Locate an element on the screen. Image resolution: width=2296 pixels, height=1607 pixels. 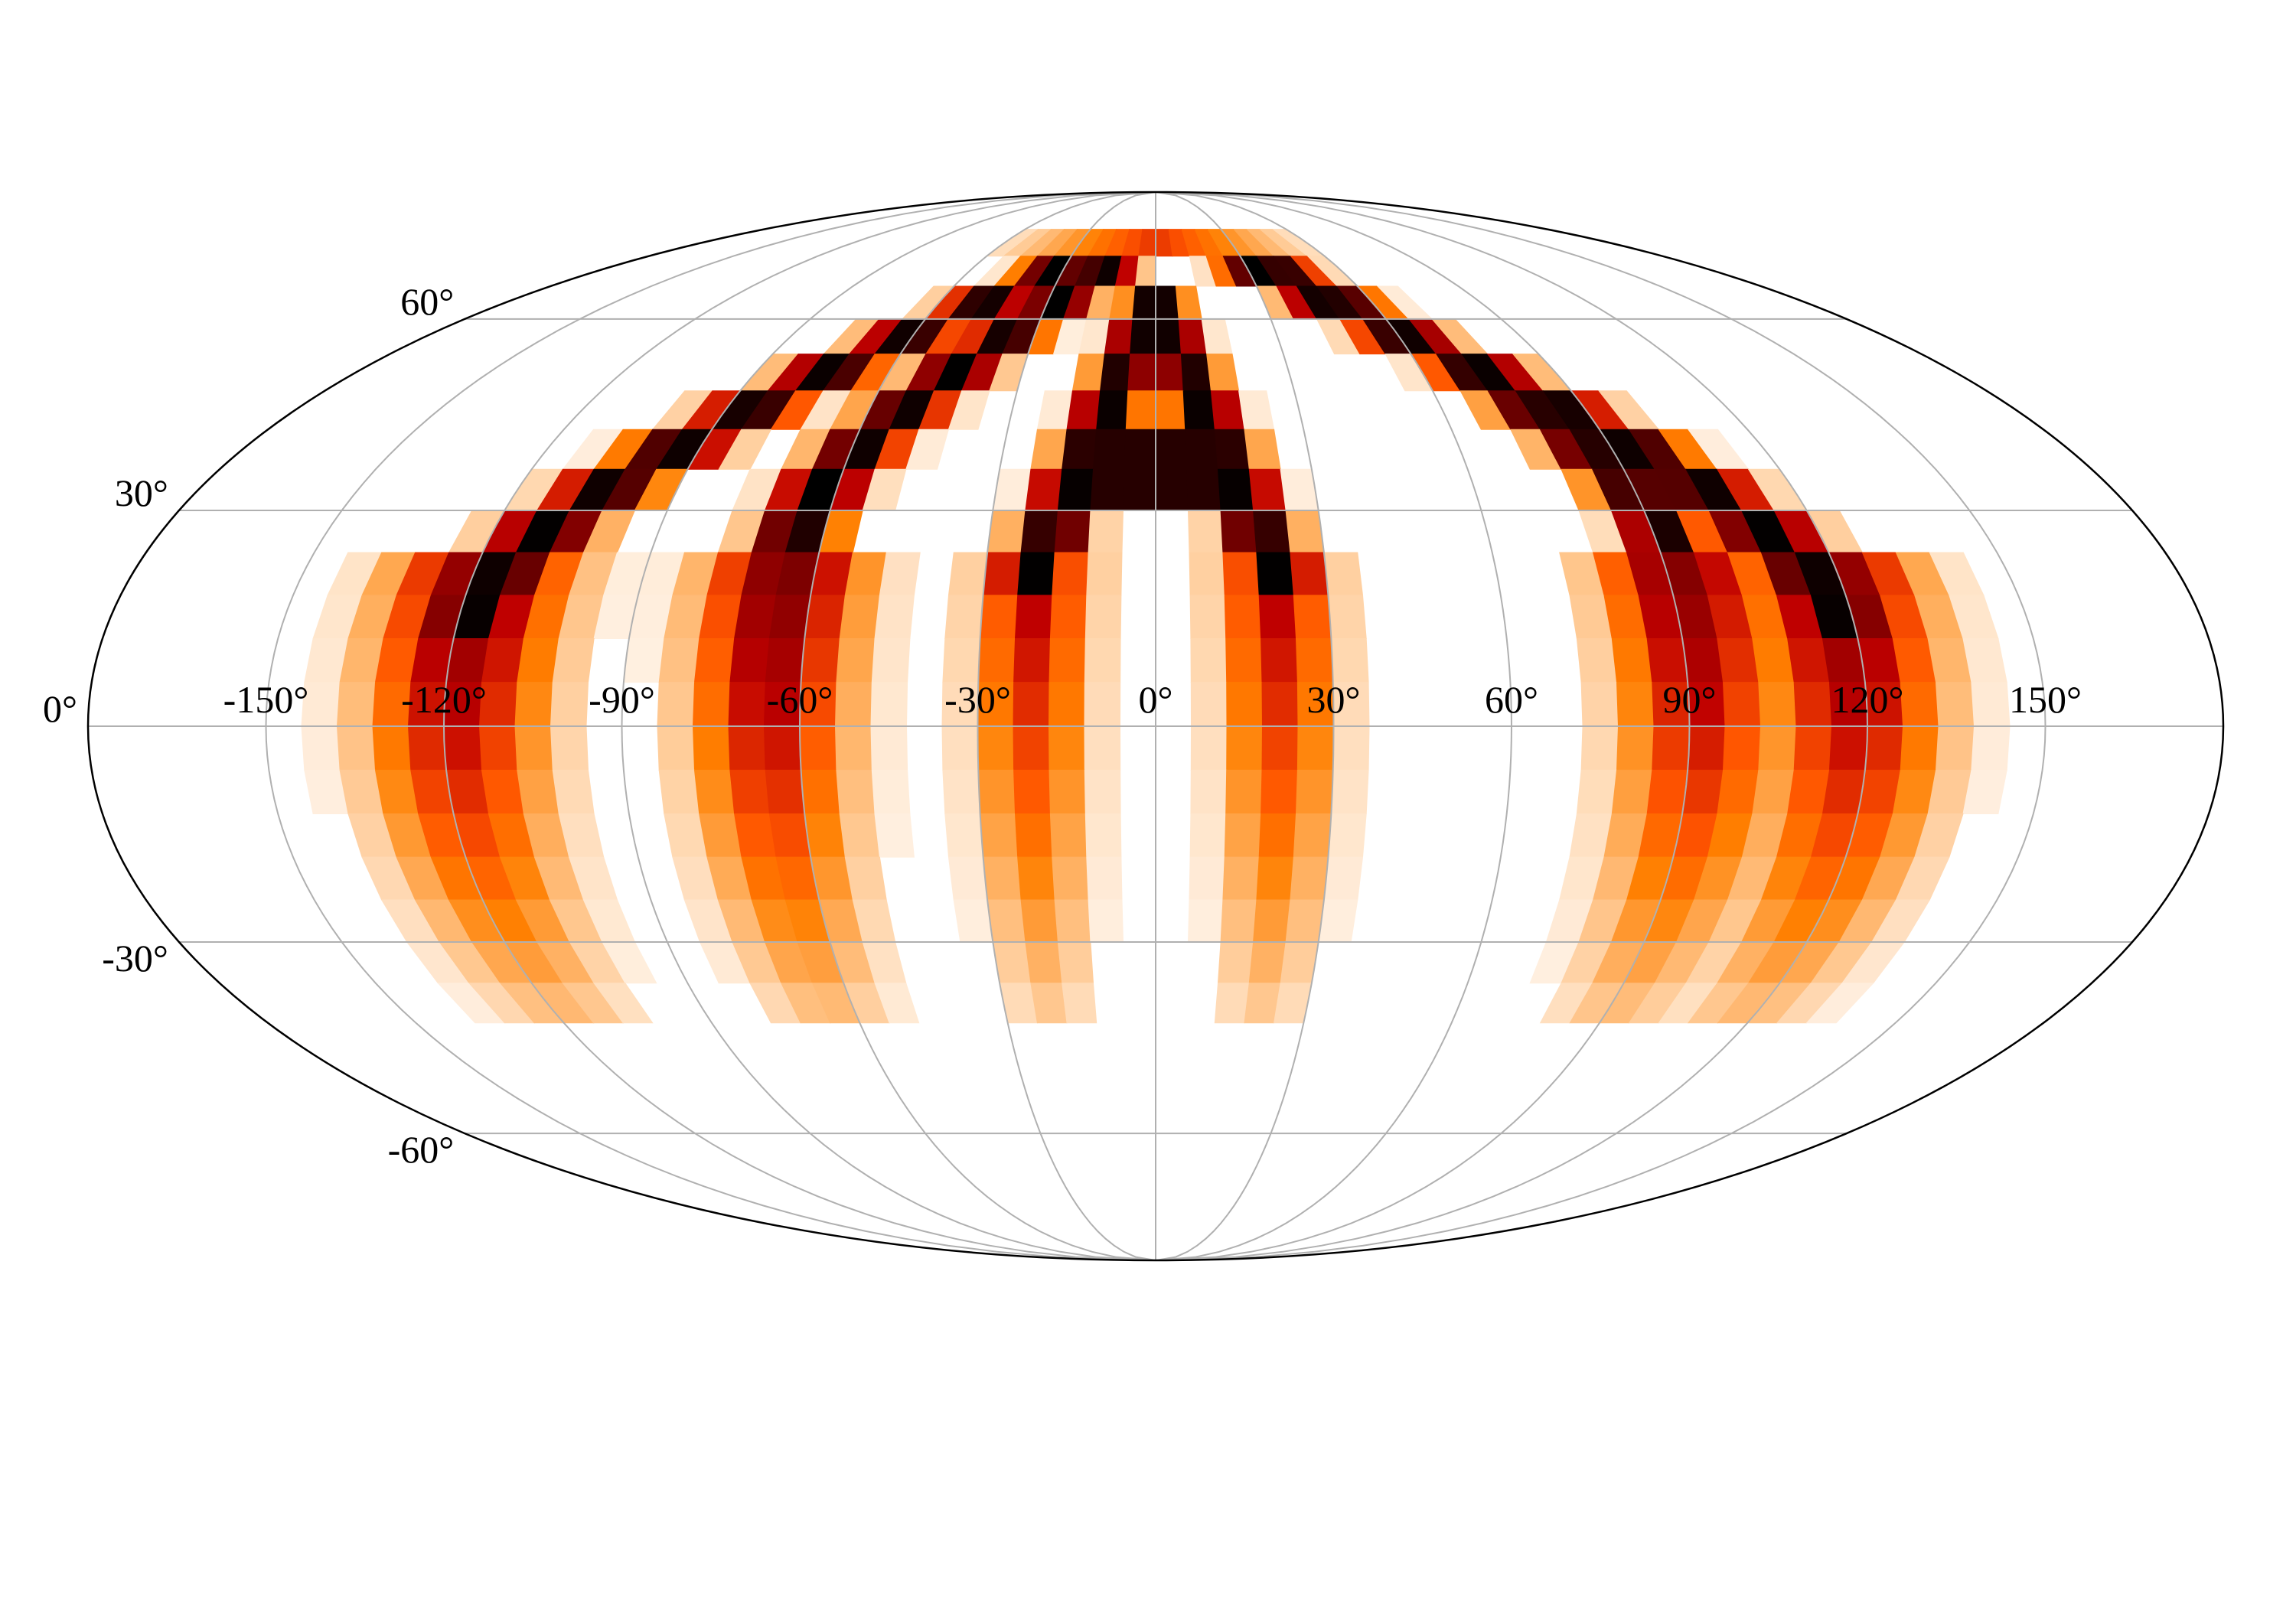
longitude-tick-label: 90° is located at coordinates (1690, 700).